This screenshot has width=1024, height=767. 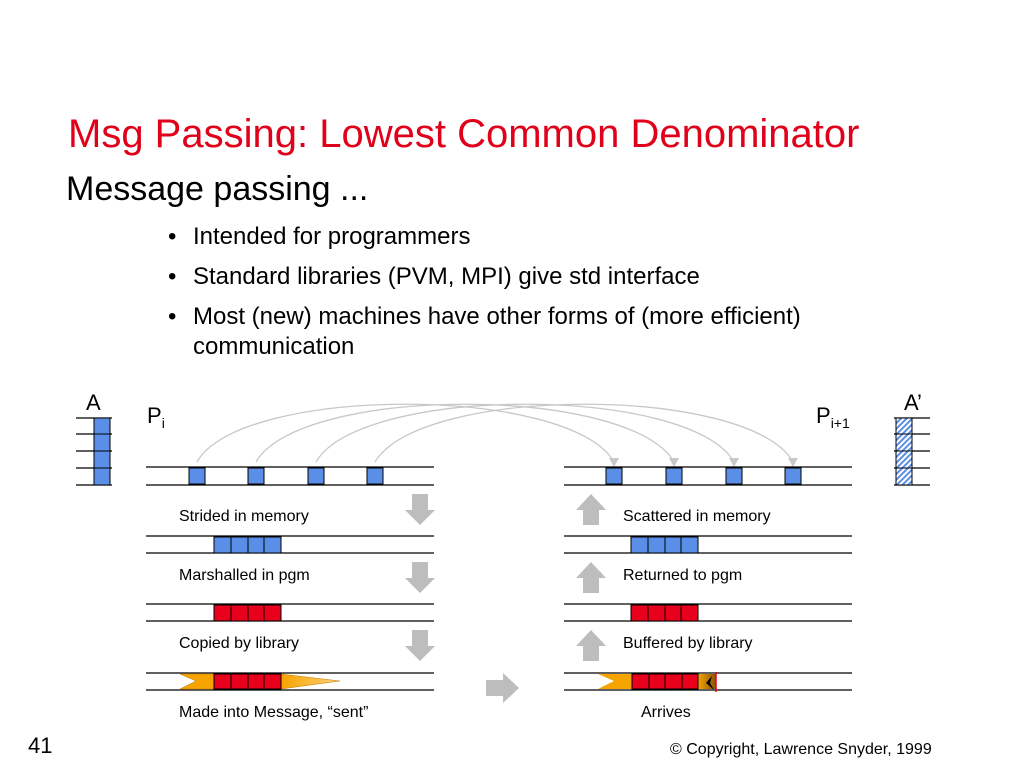 I want to click on stage-caption: Buffered by library, so click(x=688, y=643).